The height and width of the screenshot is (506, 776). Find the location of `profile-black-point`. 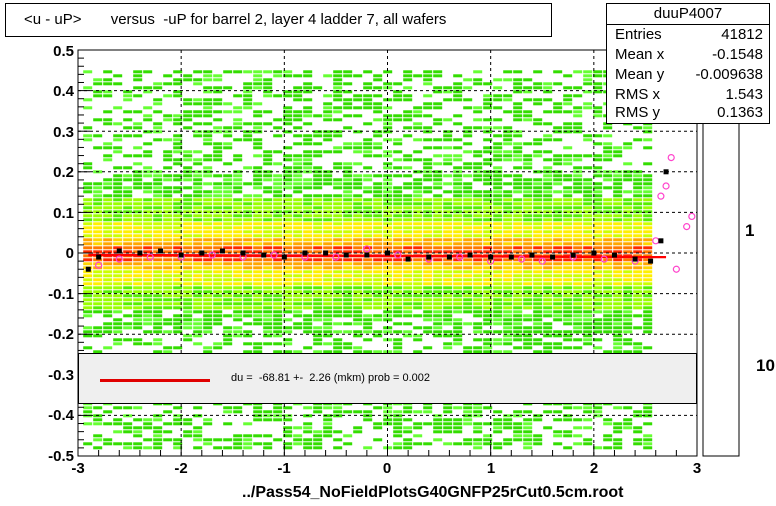

profile-black-point is located at coordinates (666, 172).